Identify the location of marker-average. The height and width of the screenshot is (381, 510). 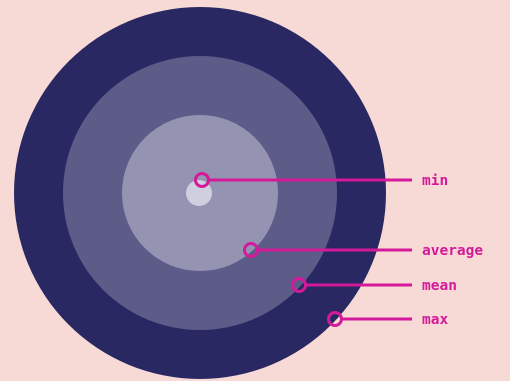
(251, 250).